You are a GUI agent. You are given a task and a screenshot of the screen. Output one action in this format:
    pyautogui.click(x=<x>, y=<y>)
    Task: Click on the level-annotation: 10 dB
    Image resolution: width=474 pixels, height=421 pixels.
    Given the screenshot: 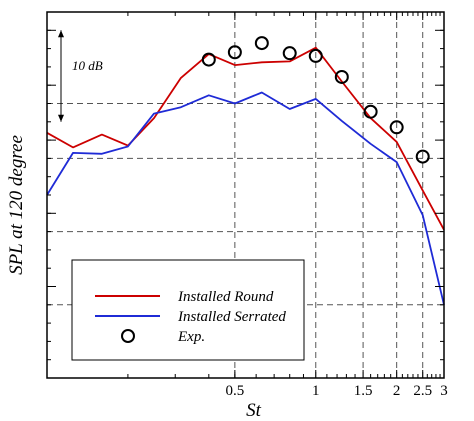 What is the action you would take?
    pyautogui.click(x=80, y=76)
    